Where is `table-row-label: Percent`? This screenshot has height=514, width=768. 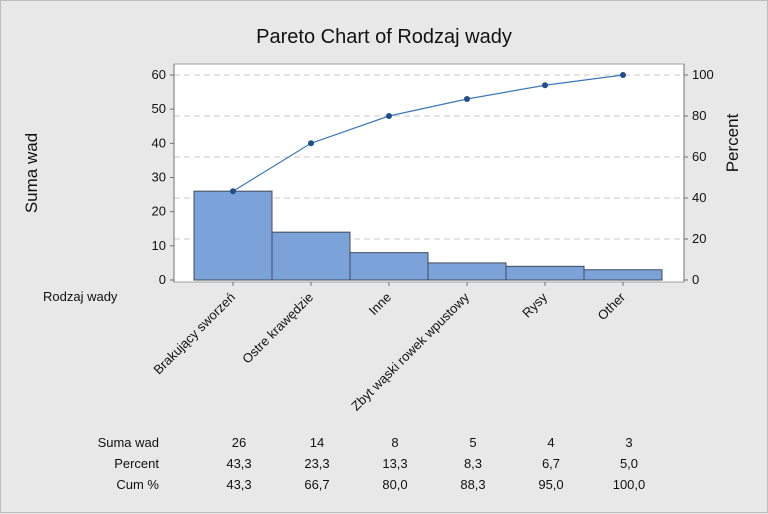
table-row-label: Percent is located at coordinates (136, 463).